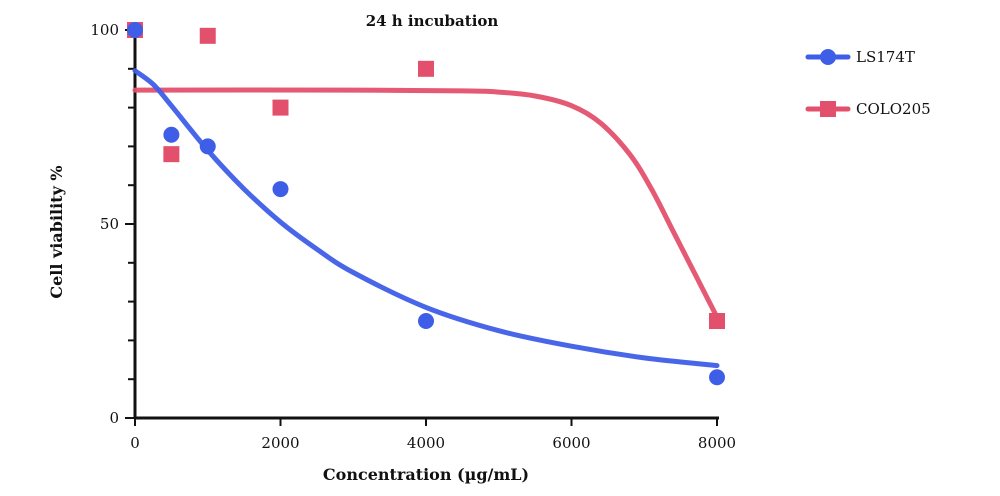 The image size is (1000, 496). Describe the element at coordinates (432, 21) in the screenshot. I see `chart-title: 24 h incubation` at that location.